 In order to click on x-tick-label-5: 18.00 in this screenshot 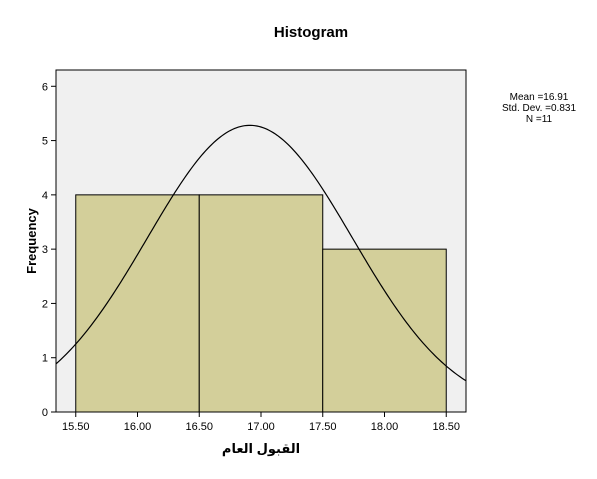, I will do `click(385, 427)`.